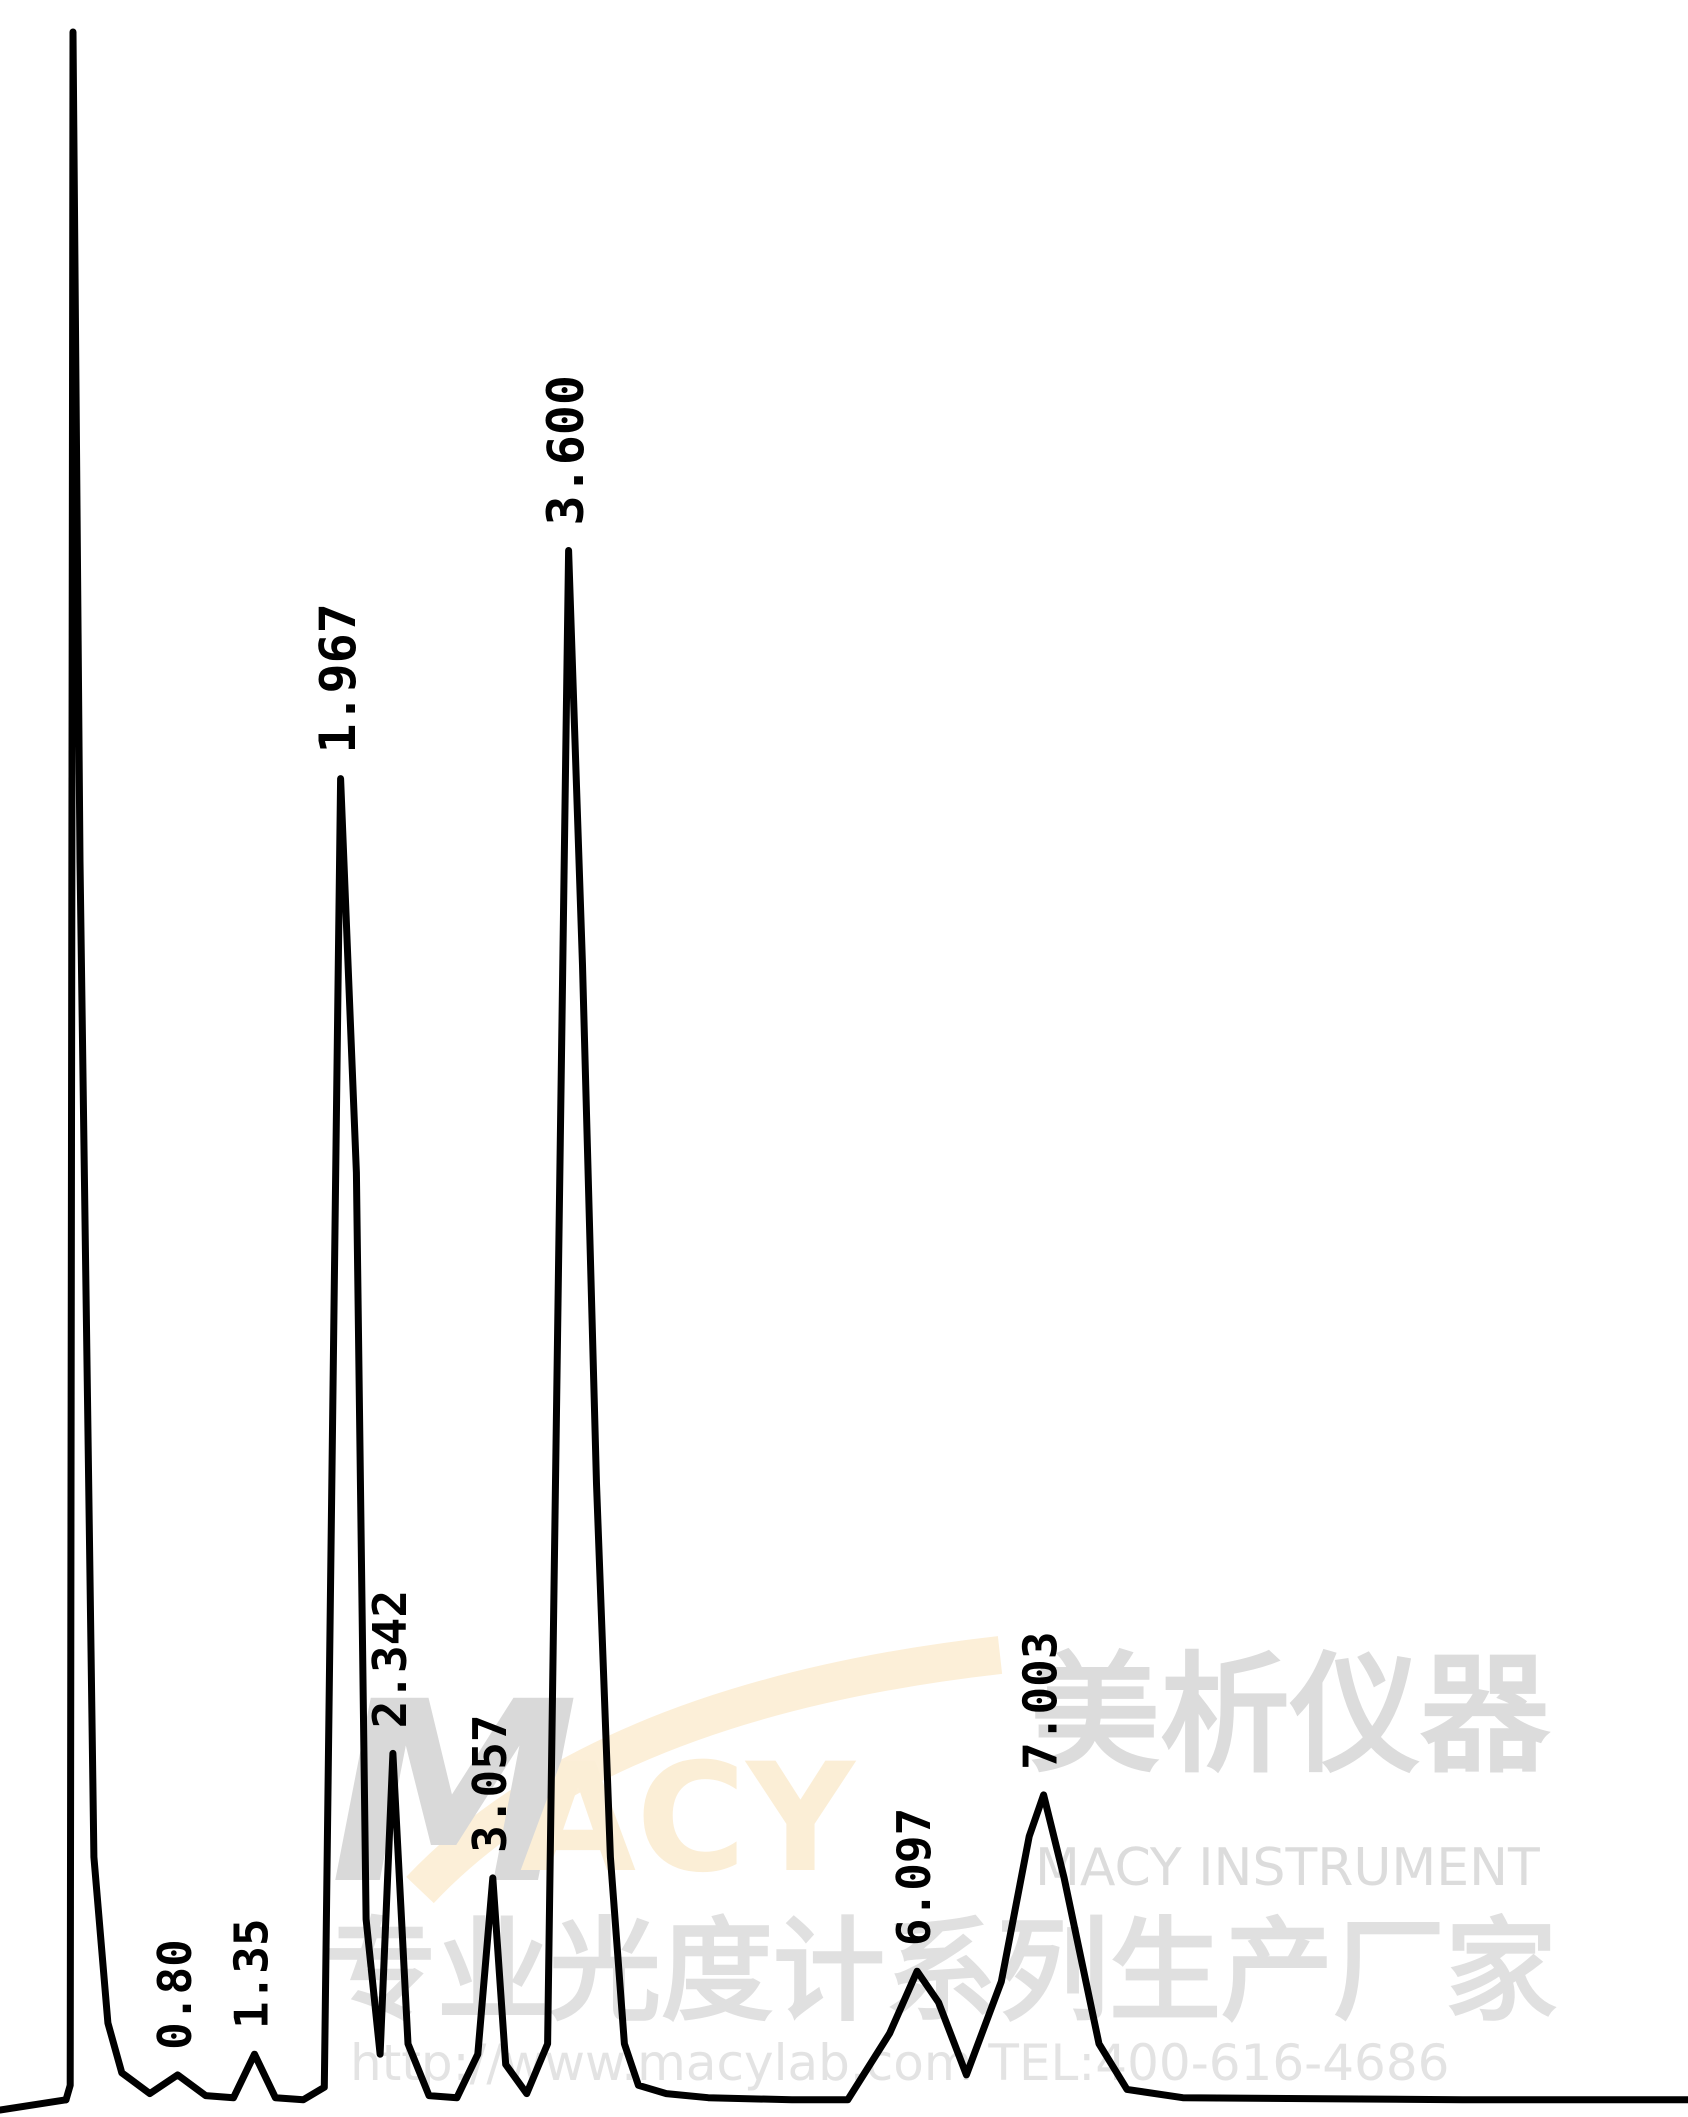 The image size is (1688, 2117). What do you see at coordinates (35, 2105) in the screenshot?
I see `baseline-start` at bounding box center [35, 2105].